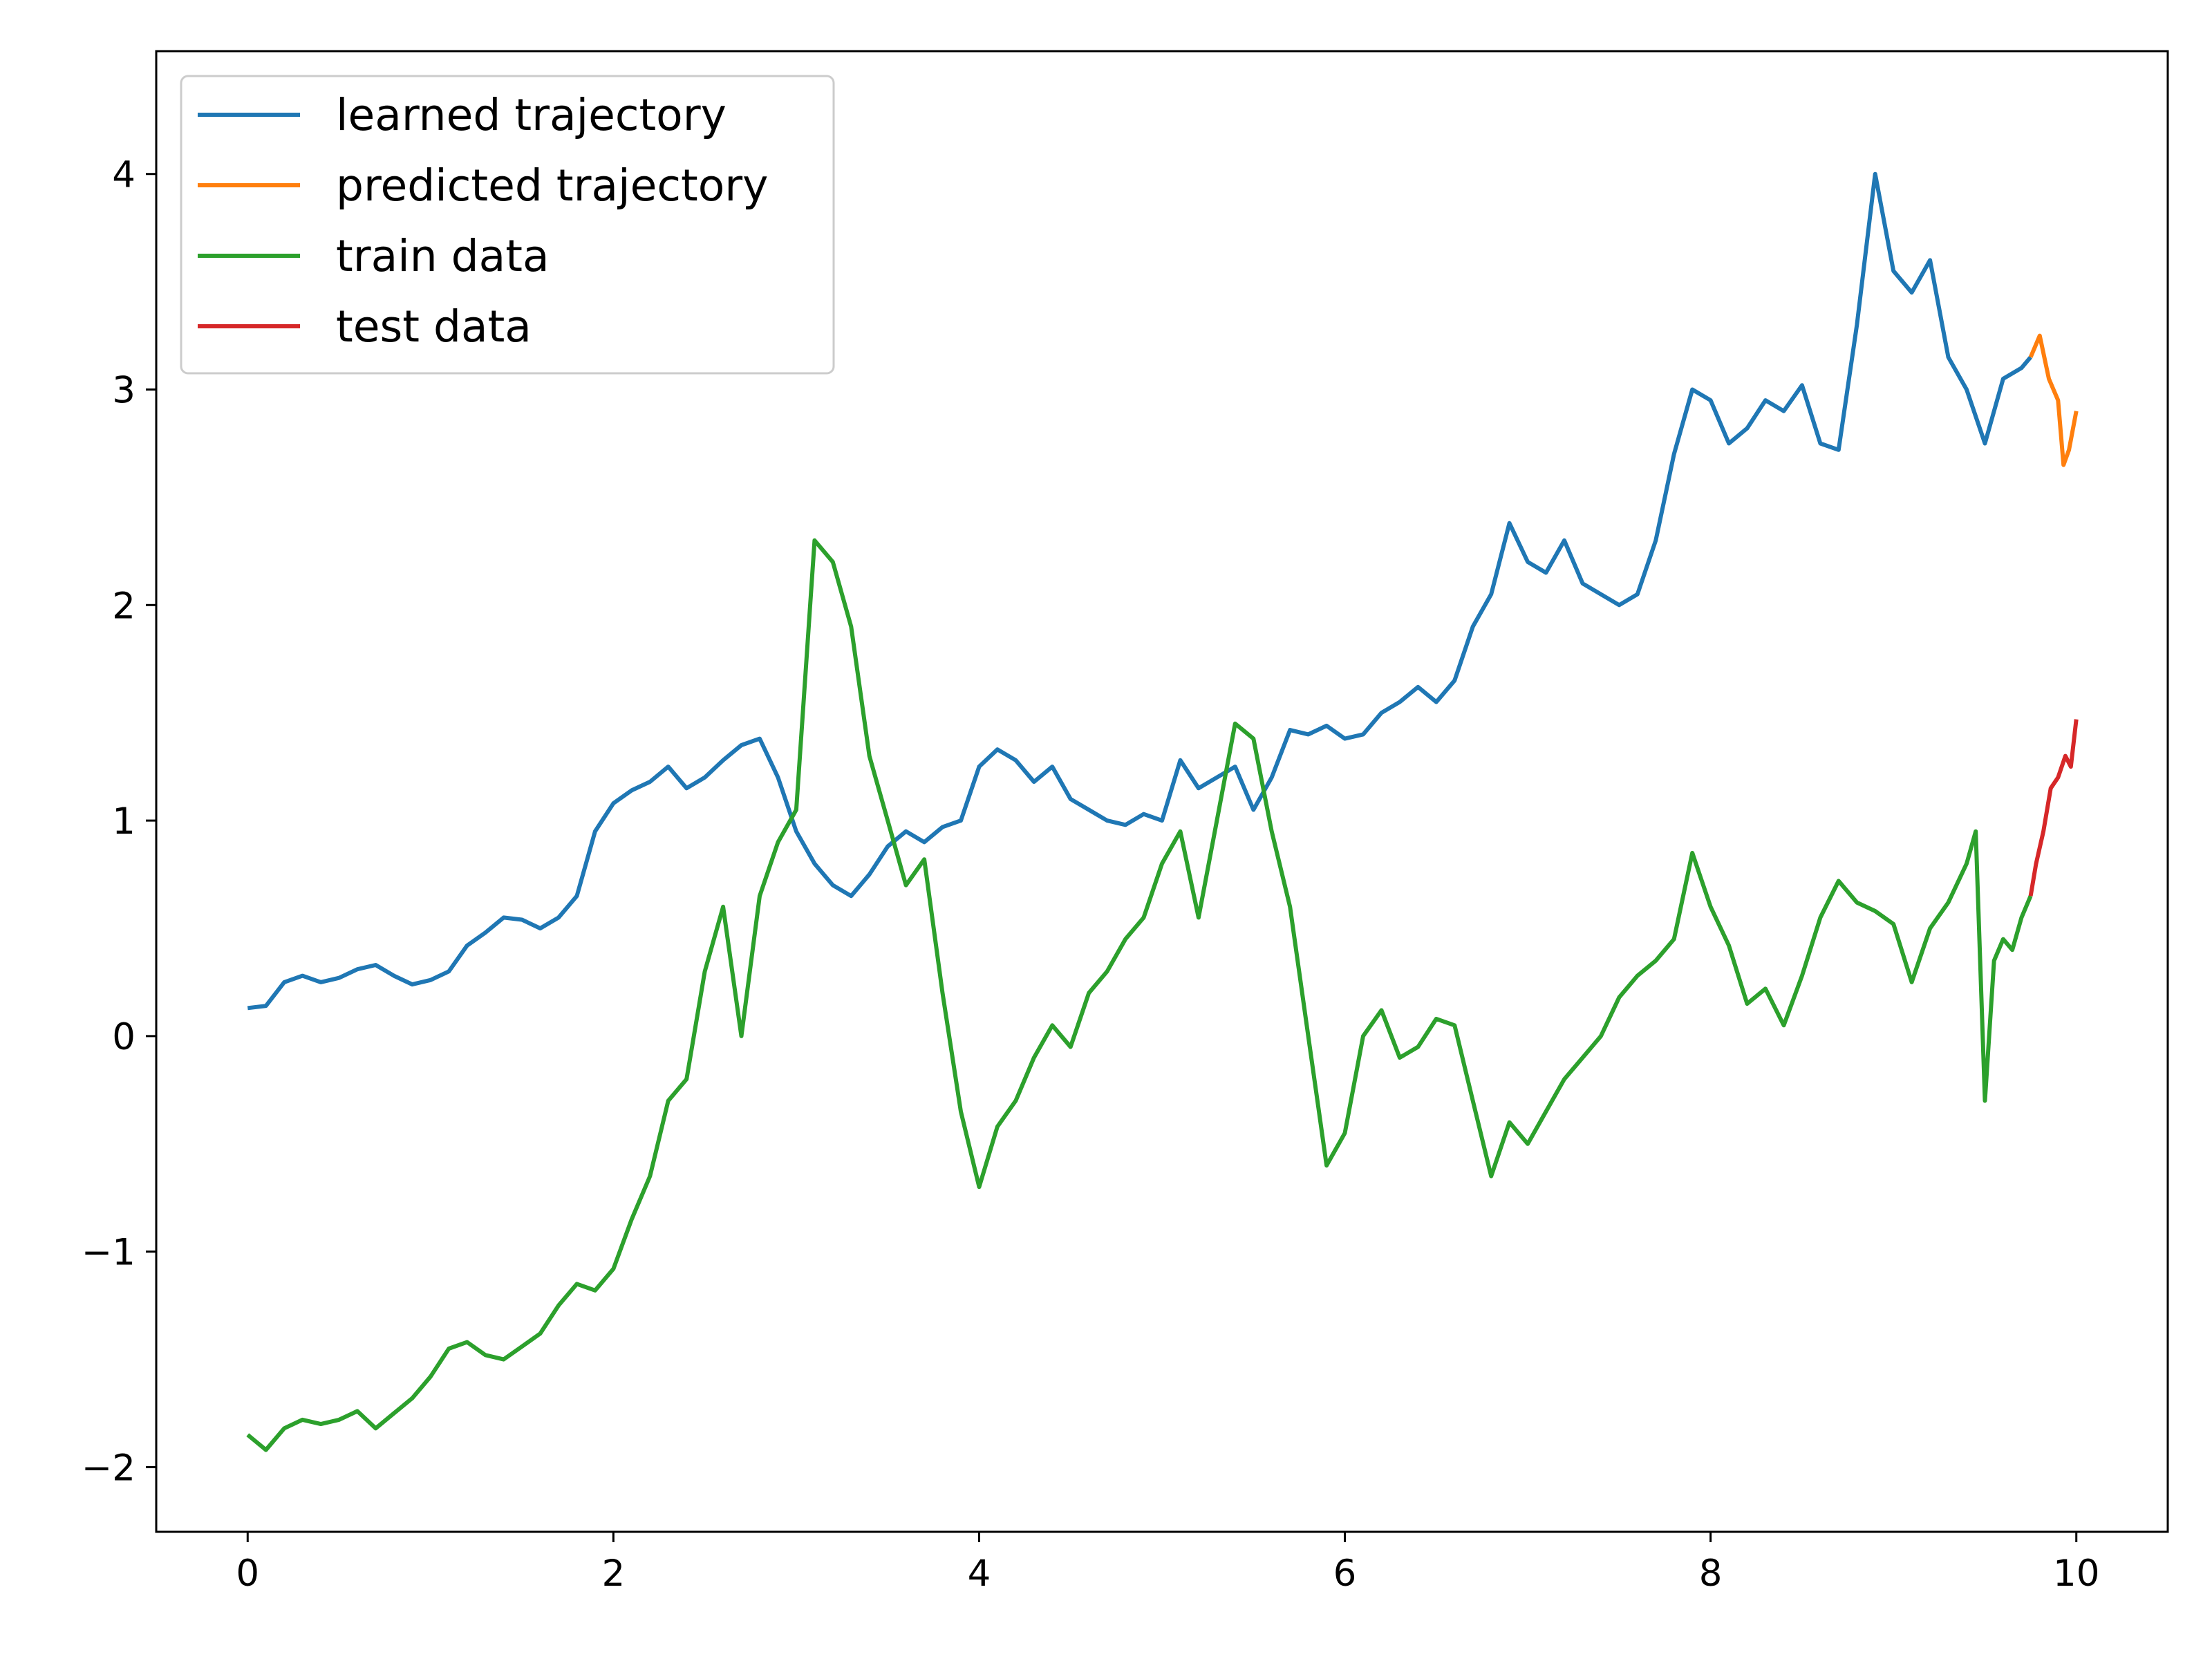 The image size is (2212, 1659). Describe the element at coordinates (109, 1253) in the screenshot. I see `y-tick-label-1: −1` at that location.